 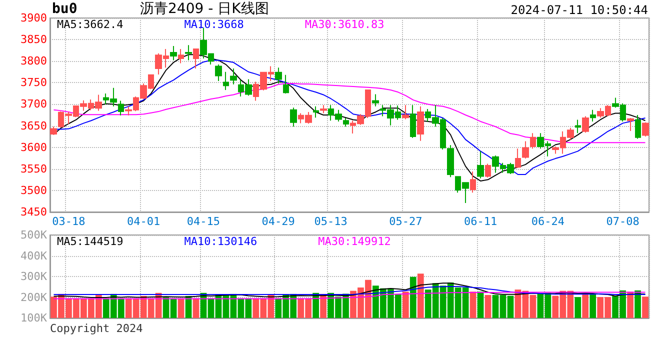 I want to click on y-tick-label: 100K, so click(x=34, y=318).